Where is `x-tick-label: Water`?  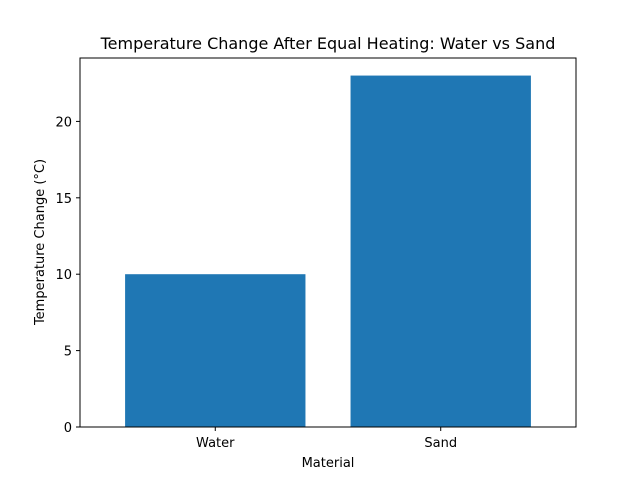 x-tick-label: Water is located at coordinates (215, 443).